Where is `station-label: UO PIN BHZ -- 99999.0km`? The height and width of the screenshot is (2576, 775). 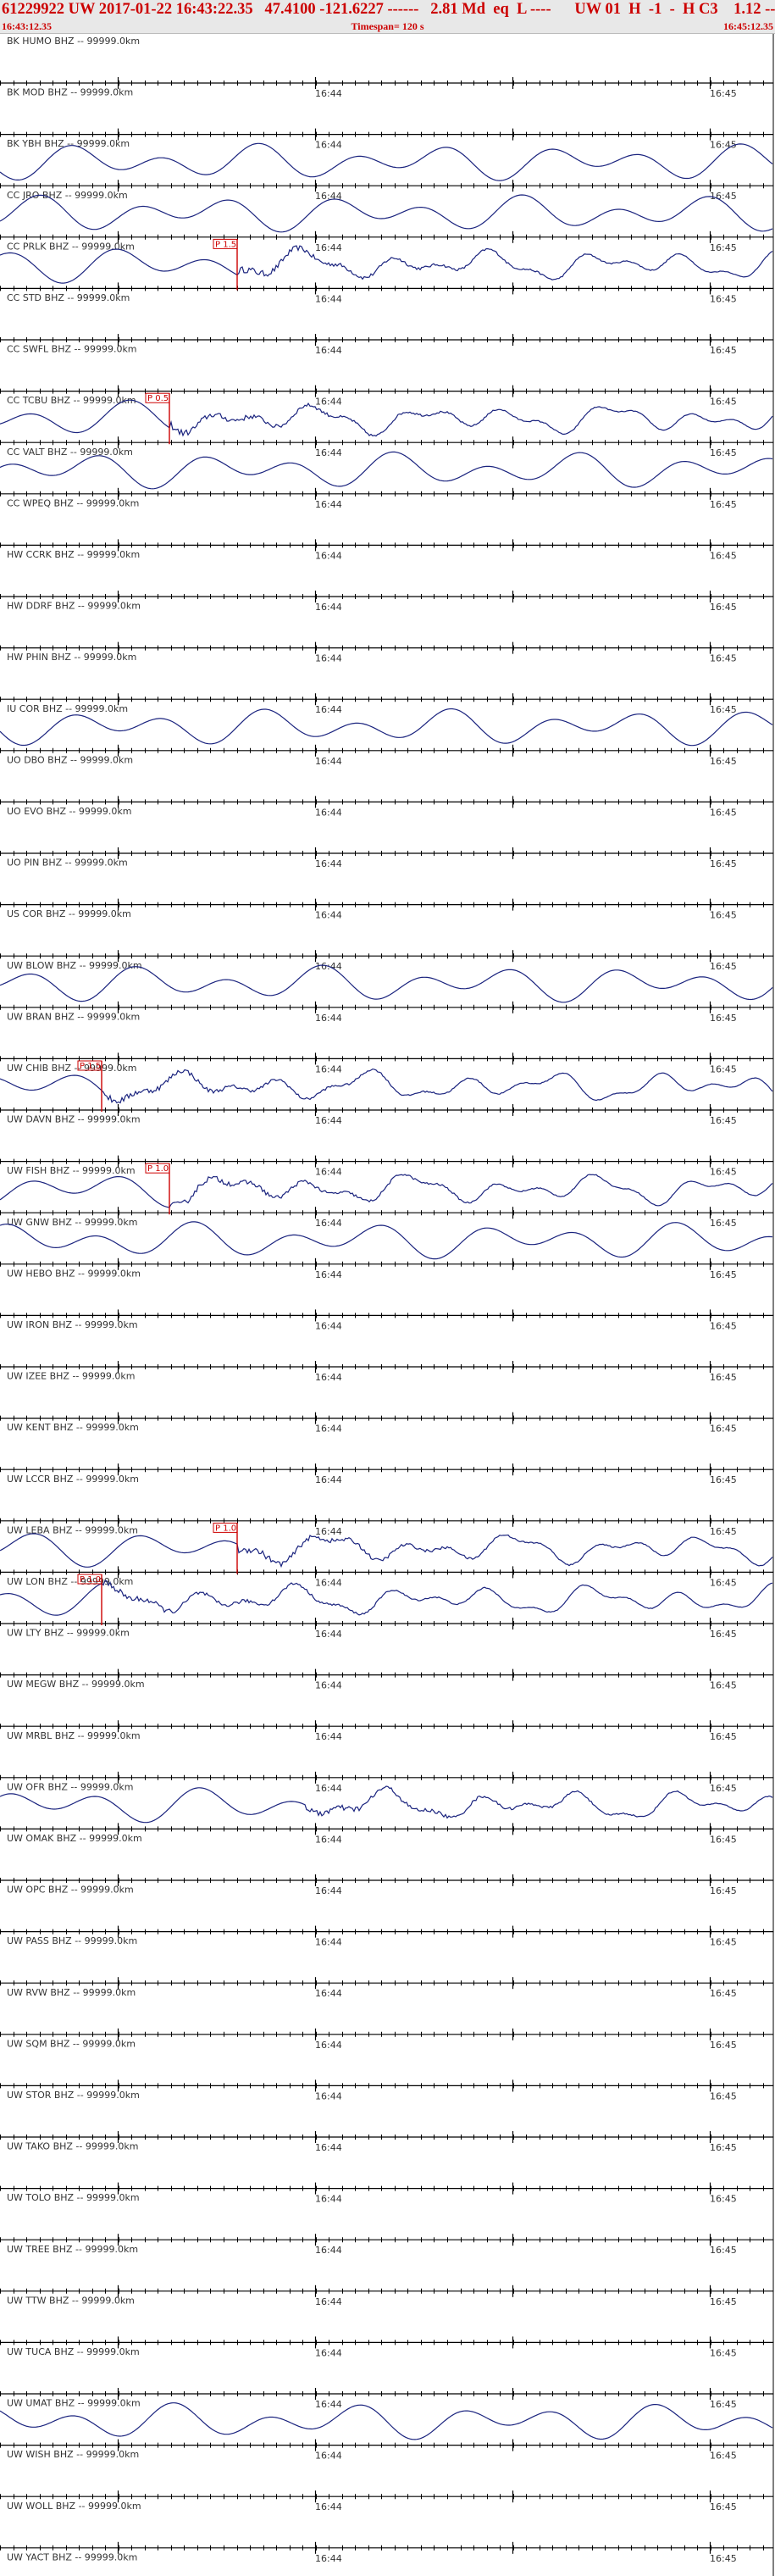
station-label: UO PIN BHZ -- 99999.0km is located at coordinates (67, 863).